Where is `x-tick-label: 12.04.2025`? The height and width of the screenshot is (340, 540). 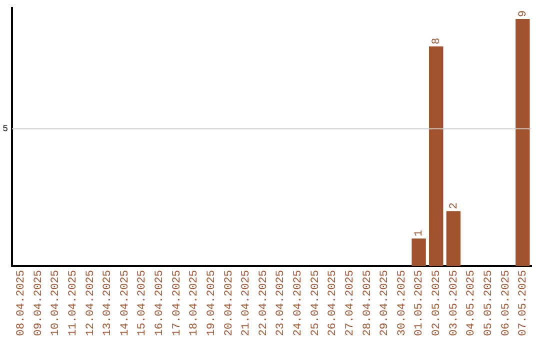 x-tick-label: 12.04.2025 is located at coordinates (90, 303).